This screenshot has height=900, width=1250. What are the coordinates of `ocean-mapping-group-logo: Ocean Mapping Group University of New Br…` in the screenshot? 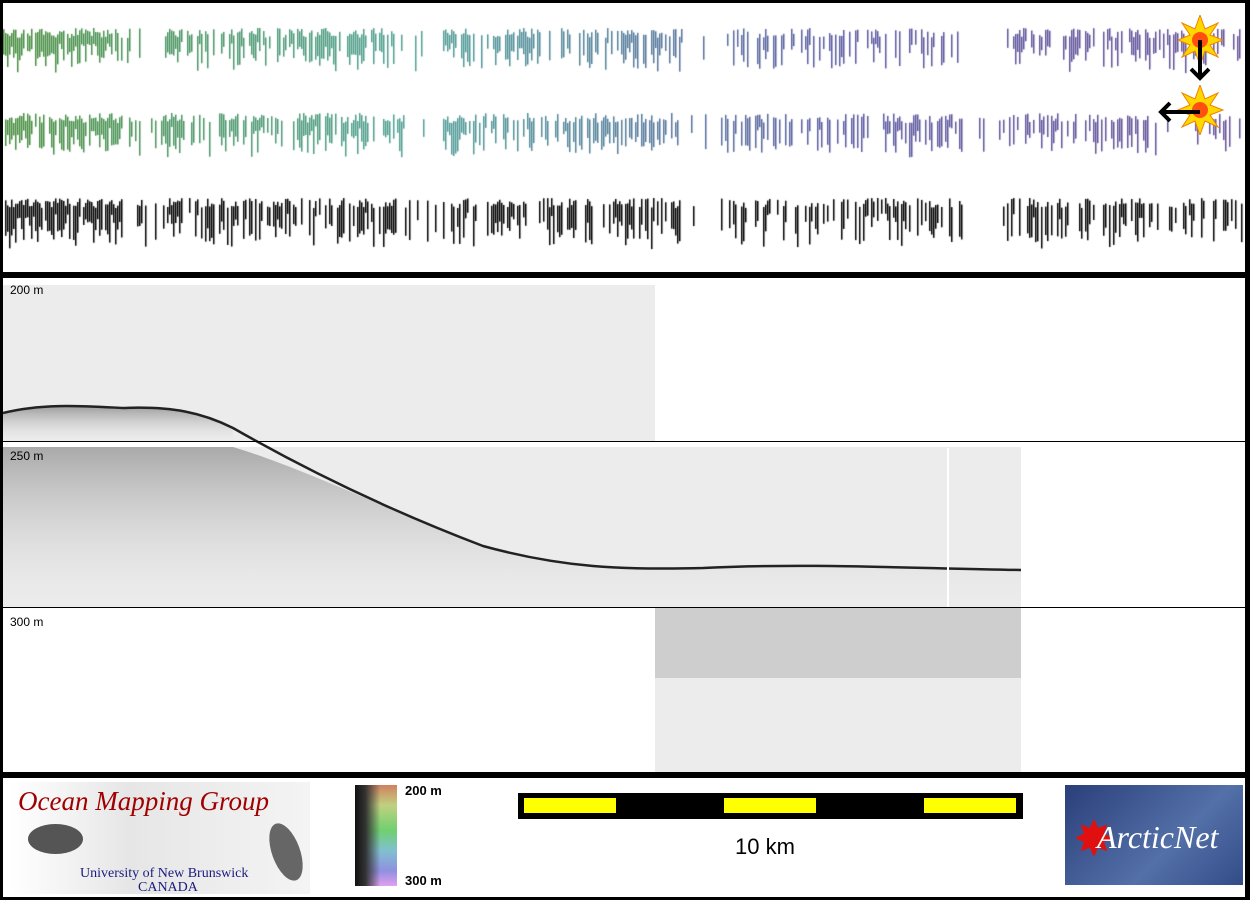 It's located at (160, 838).